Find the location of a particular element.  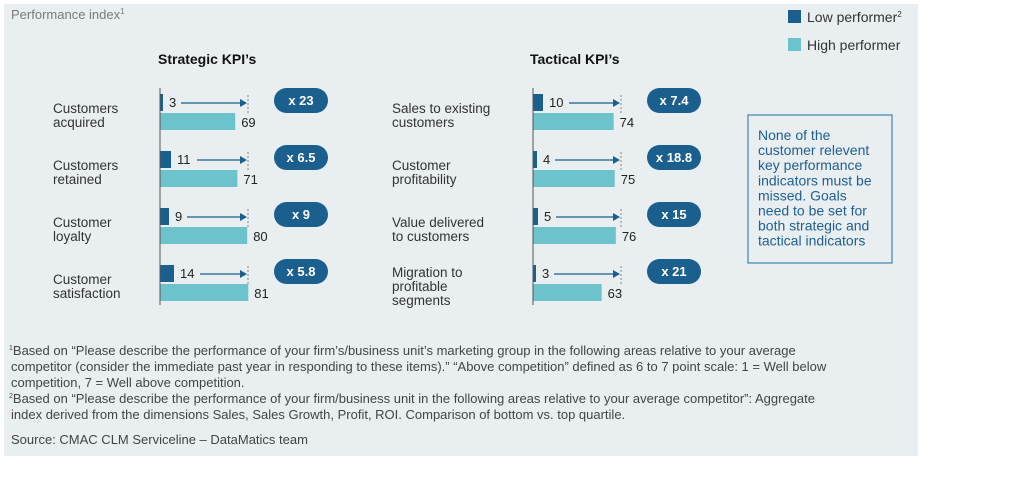

chart-header: Performance index1 is located at coordinates (68, 14).